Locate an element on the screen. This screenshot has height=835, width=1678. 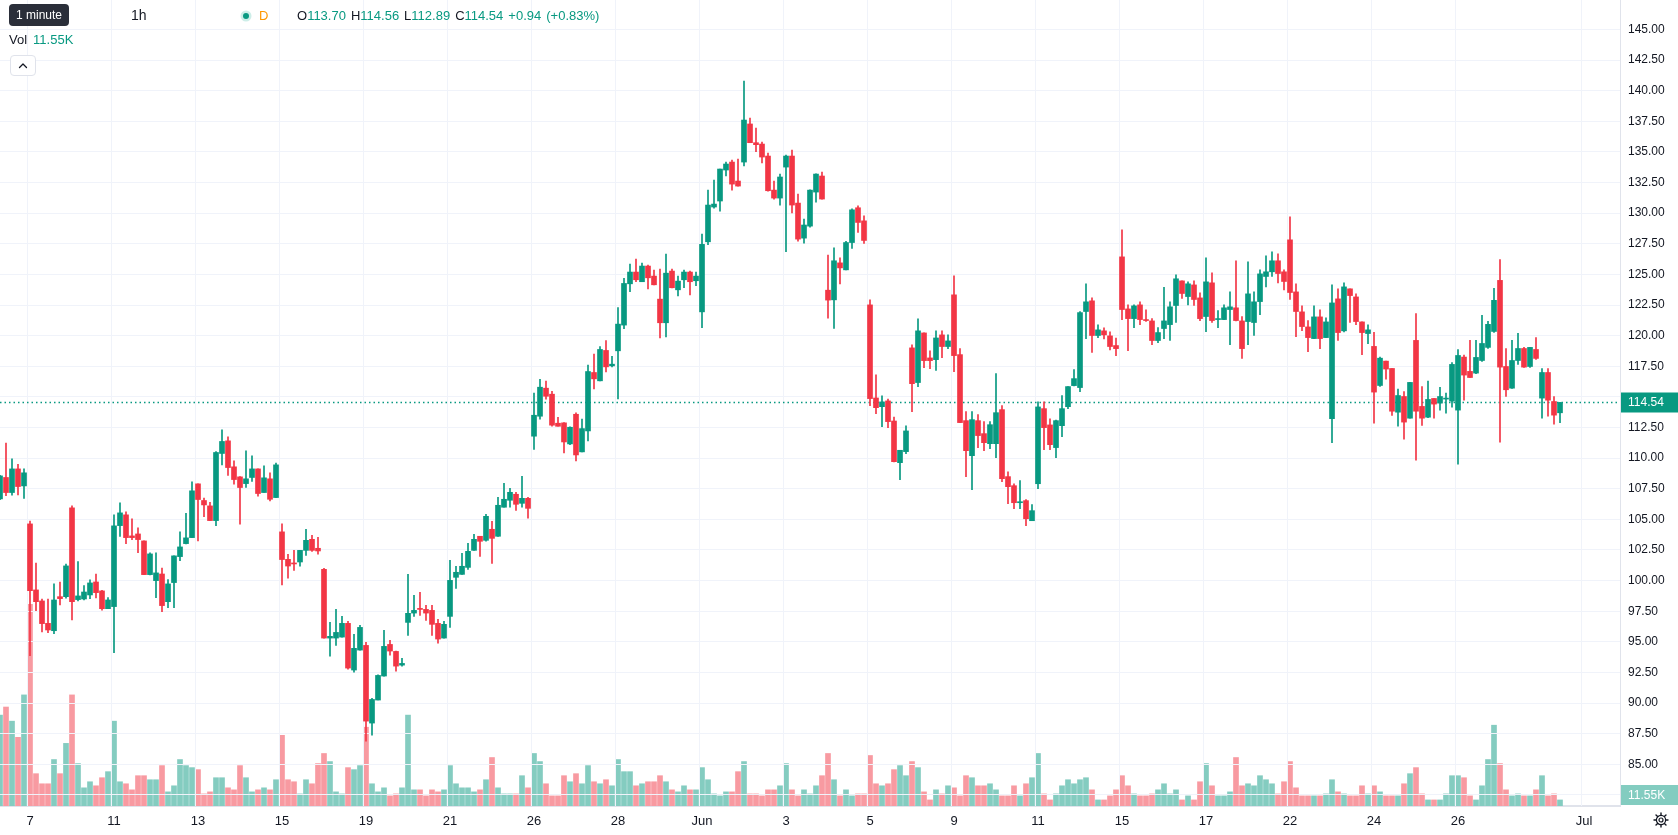
x-tick-label: Jul is located at coordinates (1584, 821).